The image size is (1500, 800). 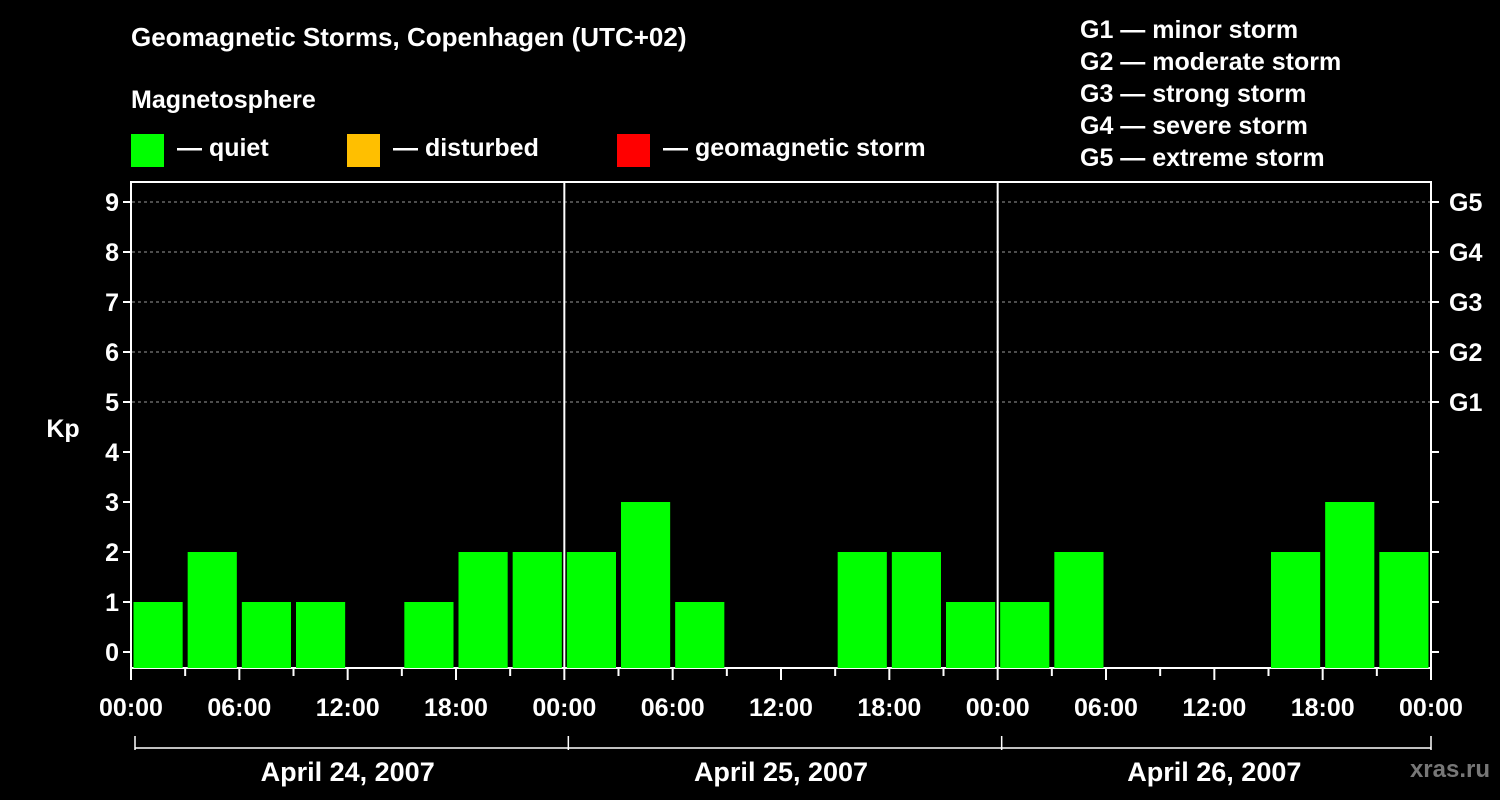 What do you see at coordinates (1465, 303) in the screenshot?
I see `g-scale-label: G3` at bounding box center [1465, 303].